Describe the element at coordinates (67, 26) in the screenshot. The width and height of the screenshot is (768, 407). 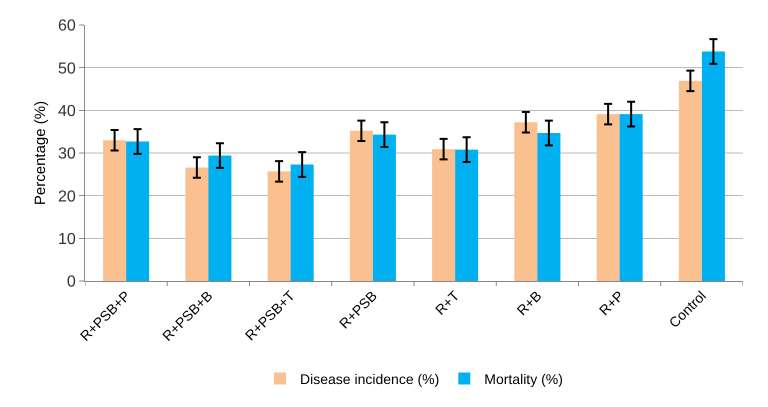
I see `y-tick-label: 60` at that location.